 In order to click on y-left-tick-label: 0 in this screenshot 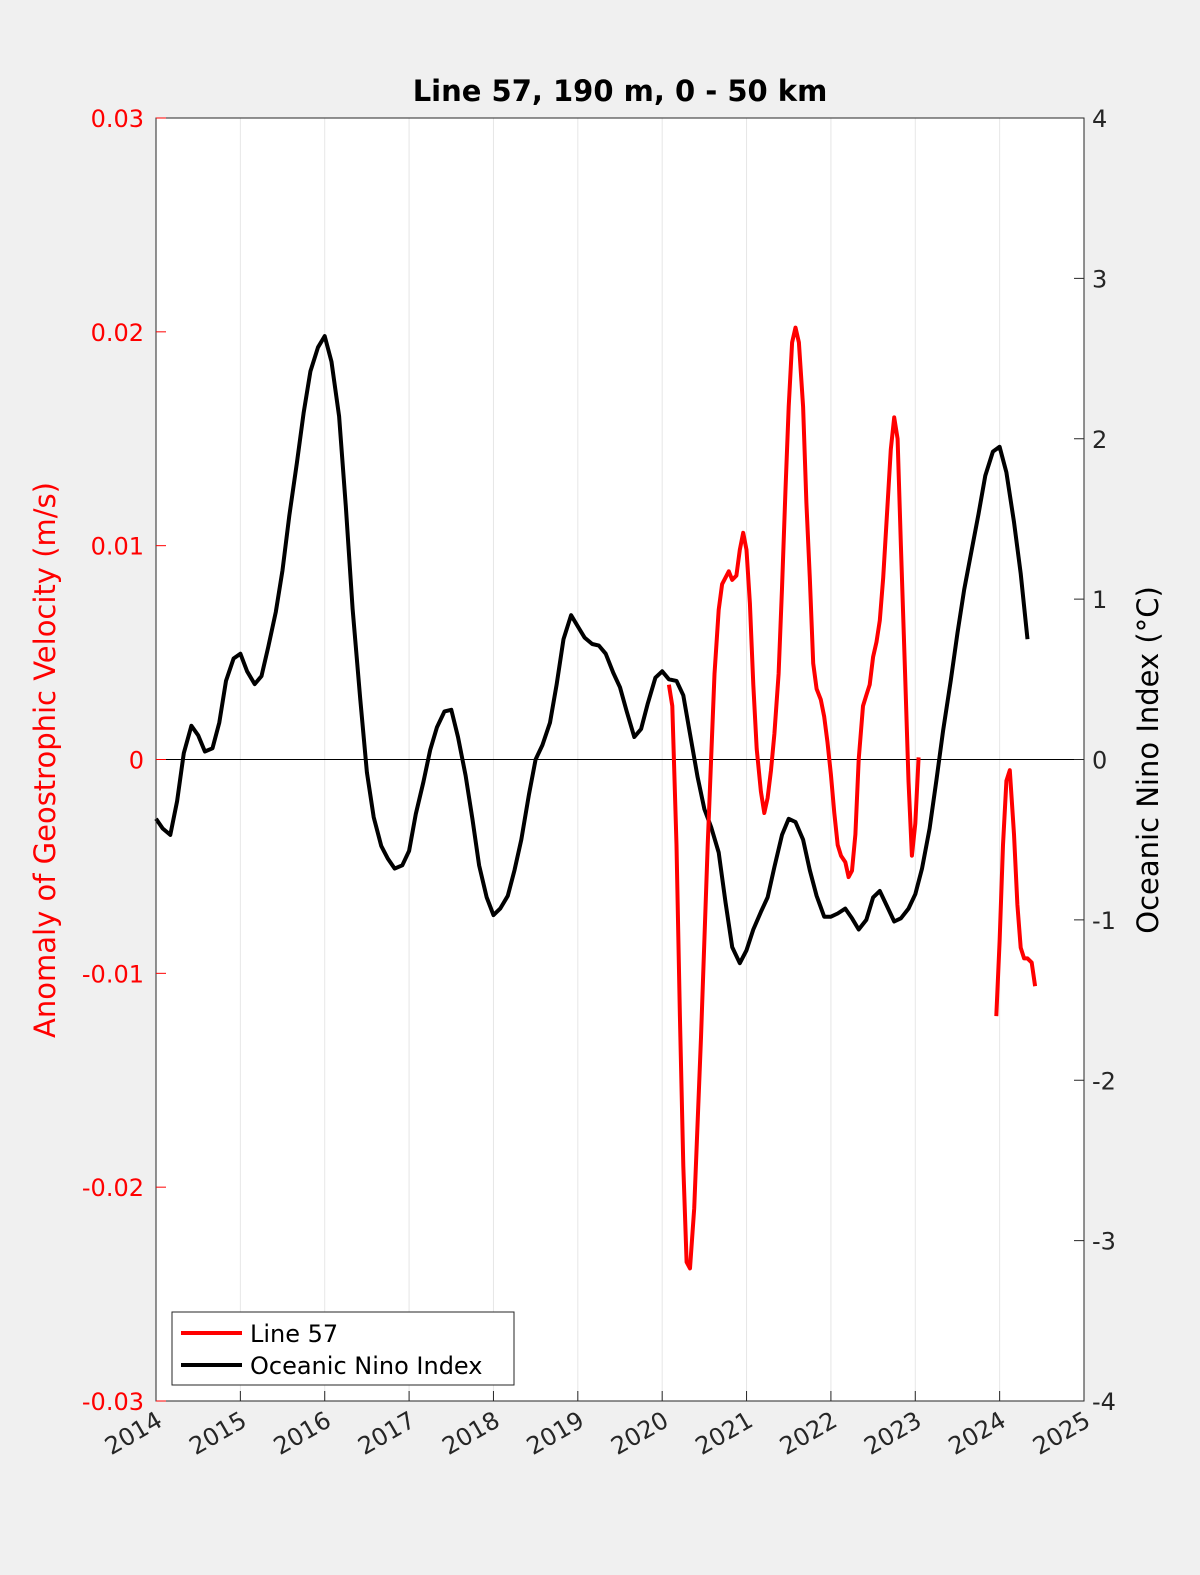, I will do `click(136, 761)`.